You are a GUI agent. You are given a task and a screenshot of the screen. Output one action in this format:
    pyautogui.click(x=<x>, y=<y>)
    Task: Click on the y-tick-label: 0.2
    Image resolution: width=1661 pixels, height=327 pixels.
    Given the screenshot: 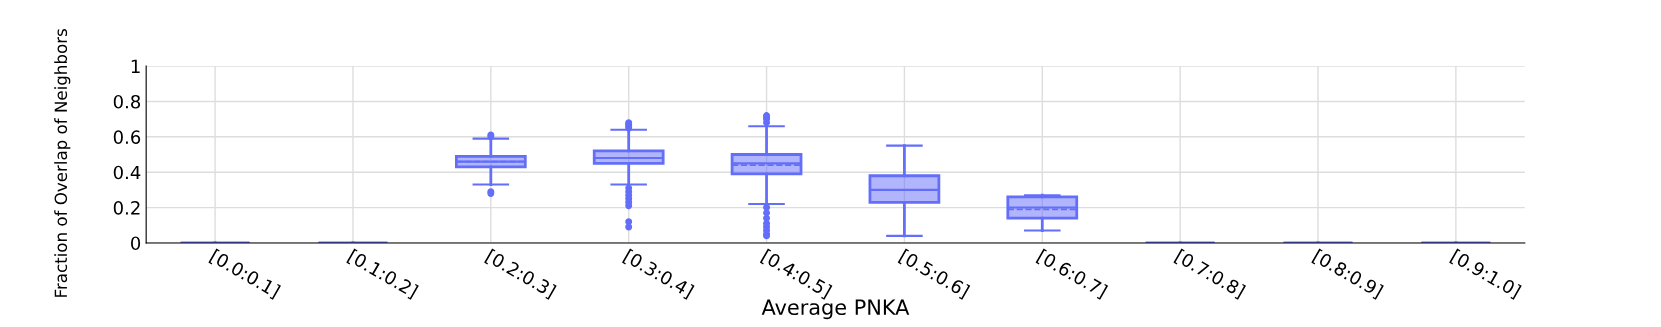 What is the action you would take?
    pyautogui.click(x=126, y=208)
    